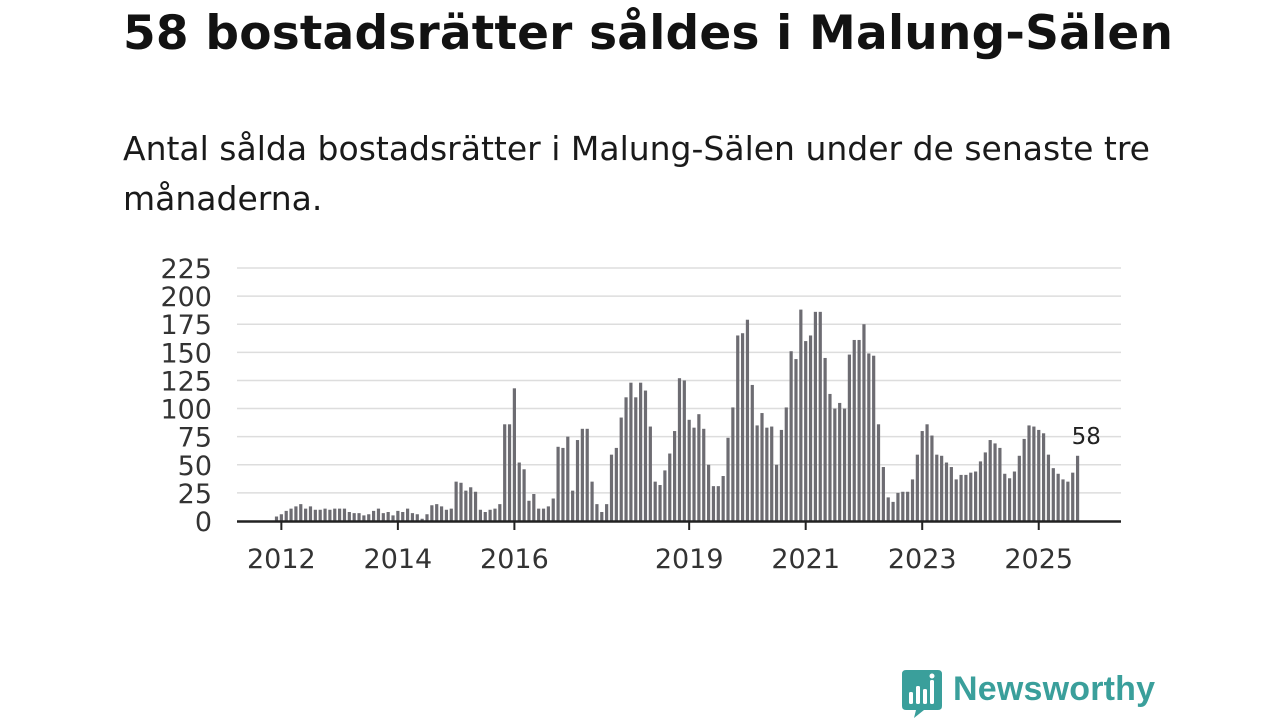 This screenshot has height=720, width=1280. What do you see at coordinates (195, 494) in the screenshot?
I see `y-tick-label: 25` at bounding box center [195, 494].